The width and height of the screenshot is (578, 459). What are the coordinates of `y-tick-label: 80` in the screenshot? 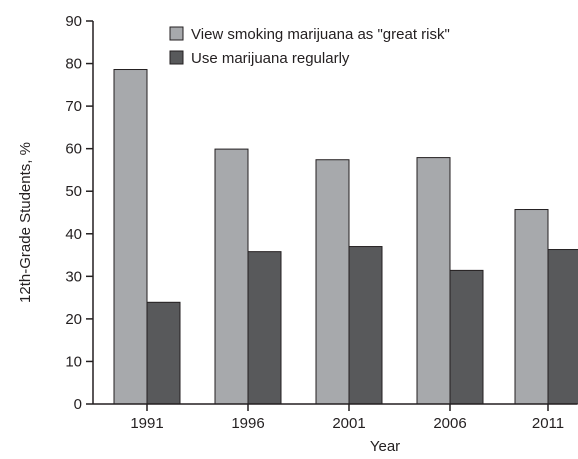 It's located at (73, 64).